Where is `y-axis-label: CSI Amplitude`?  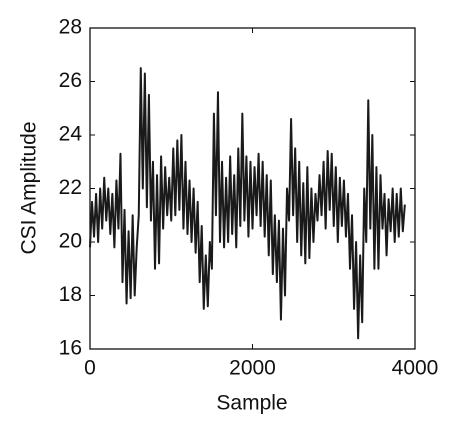
y-axis-label: CSI Amplitude is located at coordinates (29, 187).